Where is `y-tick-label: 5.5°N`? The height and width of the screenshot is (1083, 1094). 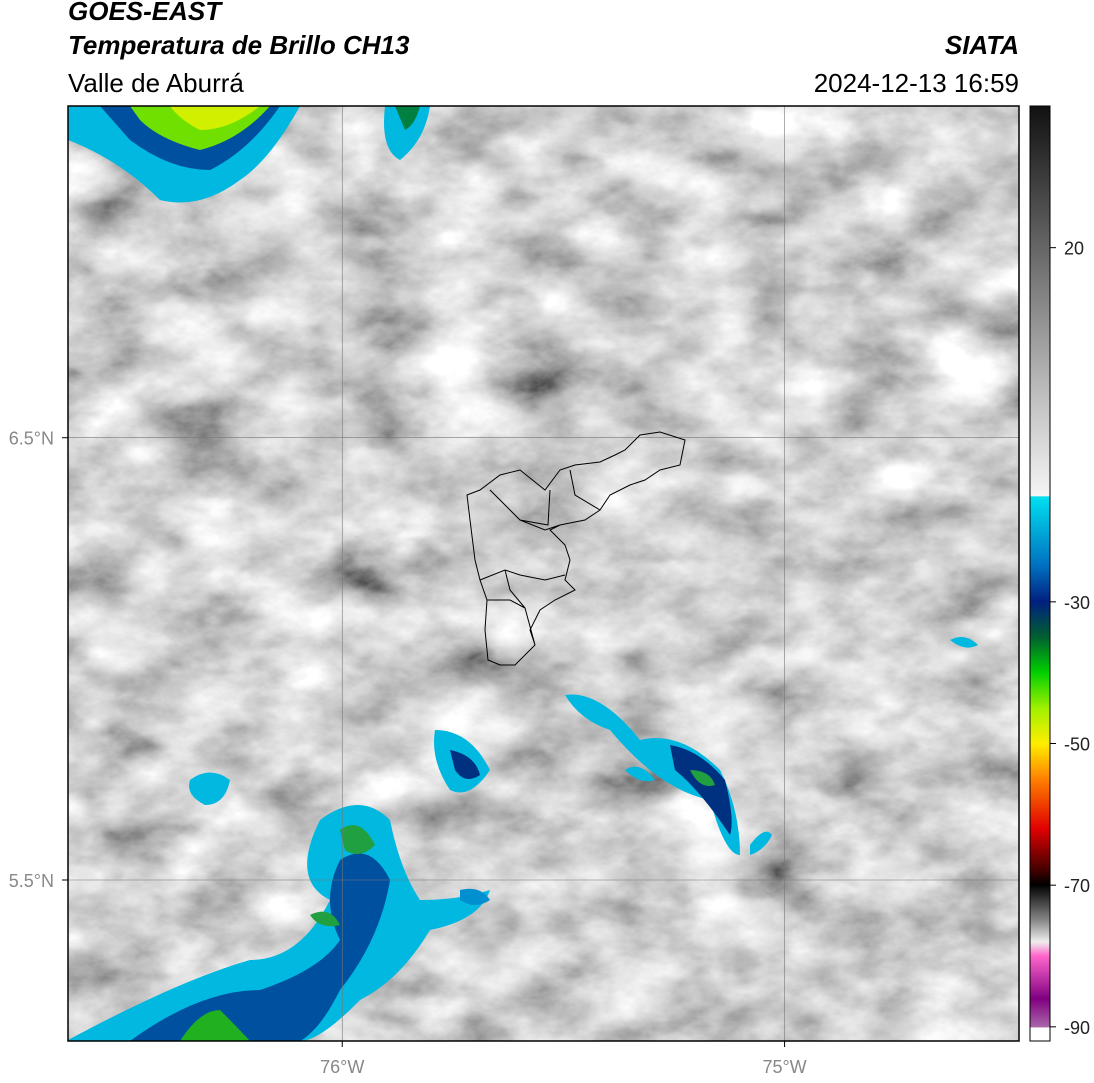
y-tick-label: 5.5°N is located at coordinates (31, 881).